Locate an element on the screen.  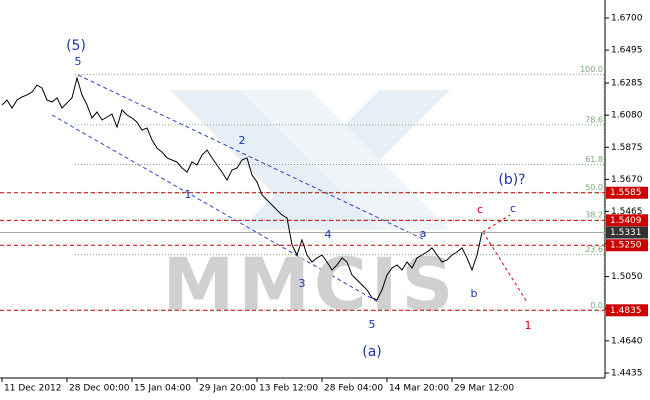
y-tick-label: 1.6285 is located at coordinates (627, 84).